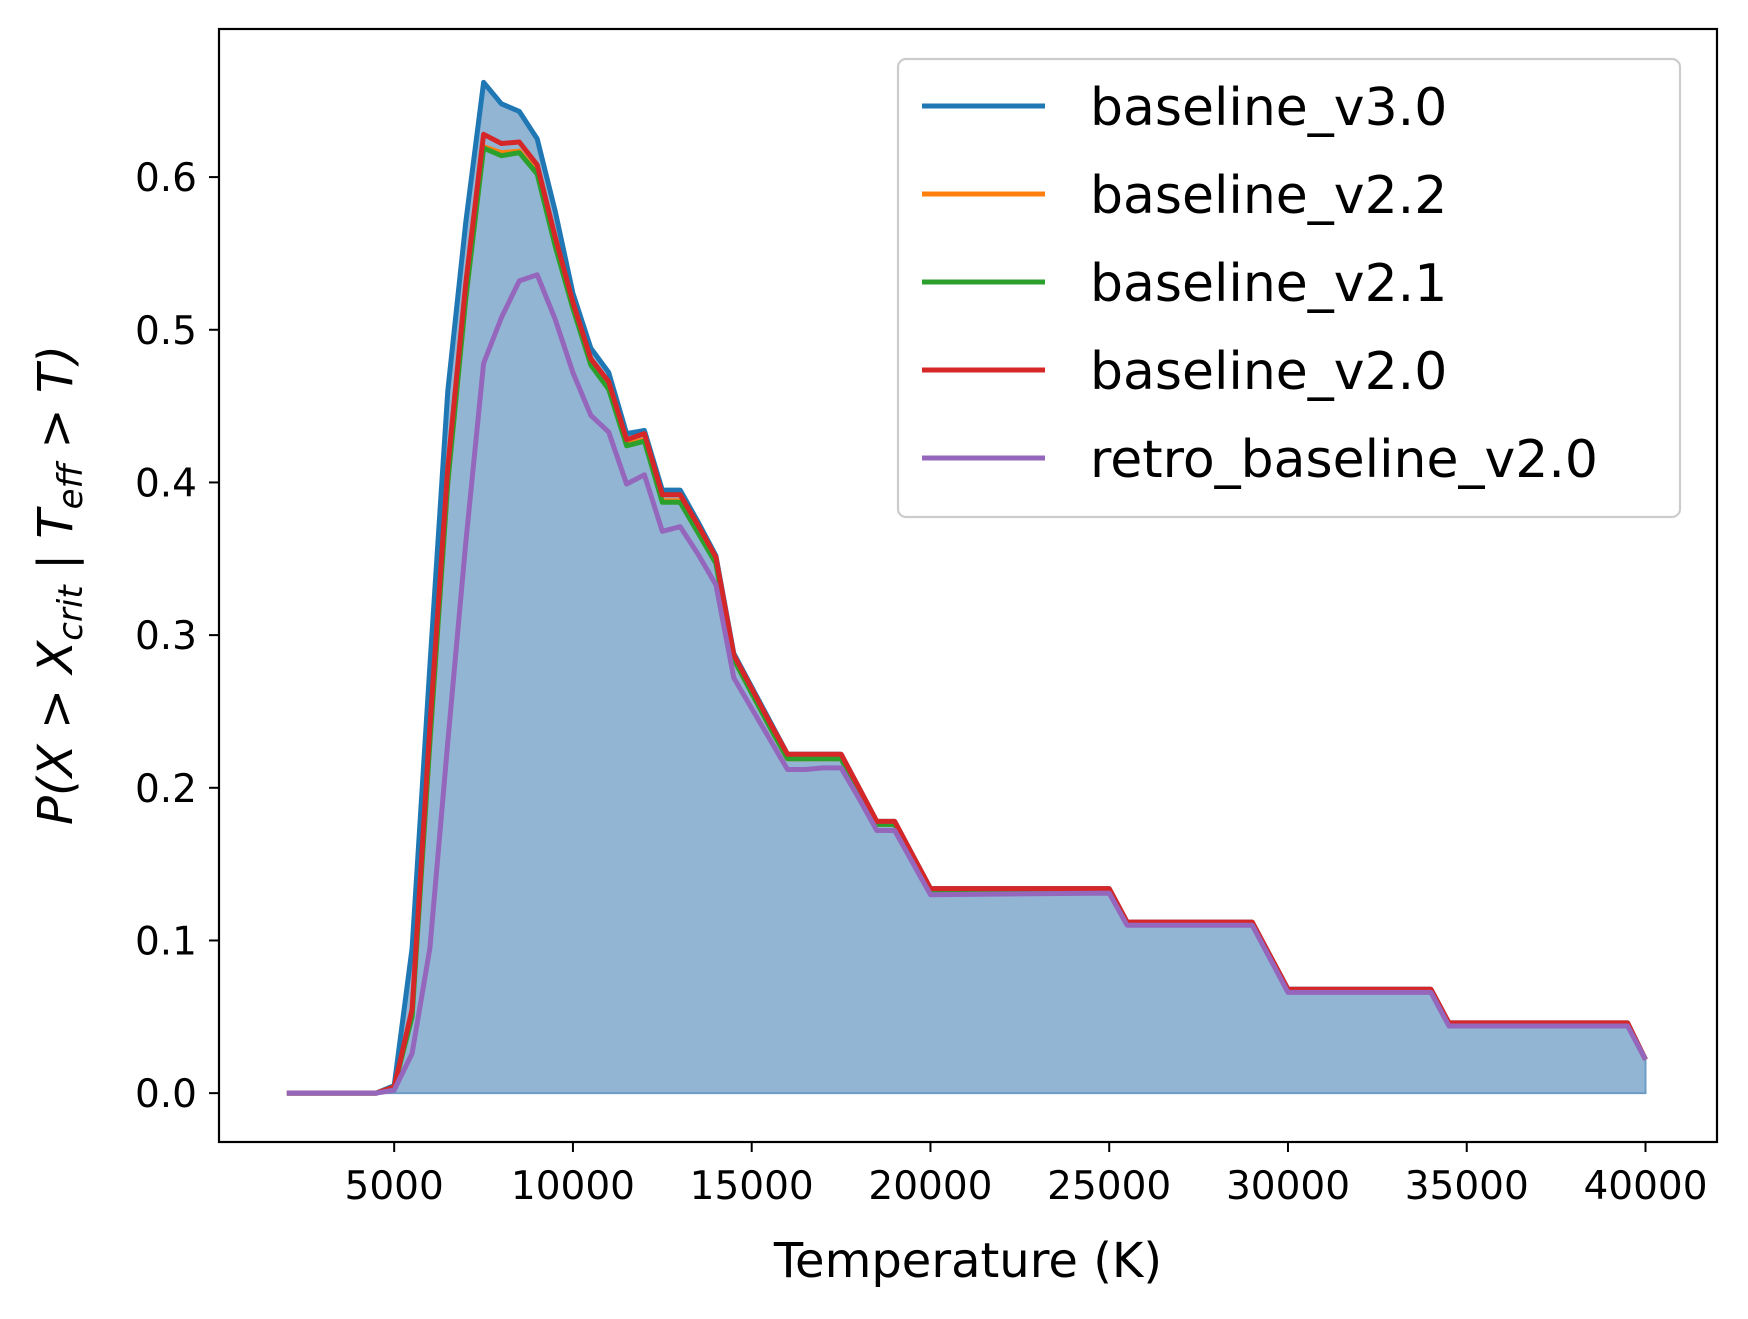  I want to click on x-tick-label: 5000, so click(394, 1186).